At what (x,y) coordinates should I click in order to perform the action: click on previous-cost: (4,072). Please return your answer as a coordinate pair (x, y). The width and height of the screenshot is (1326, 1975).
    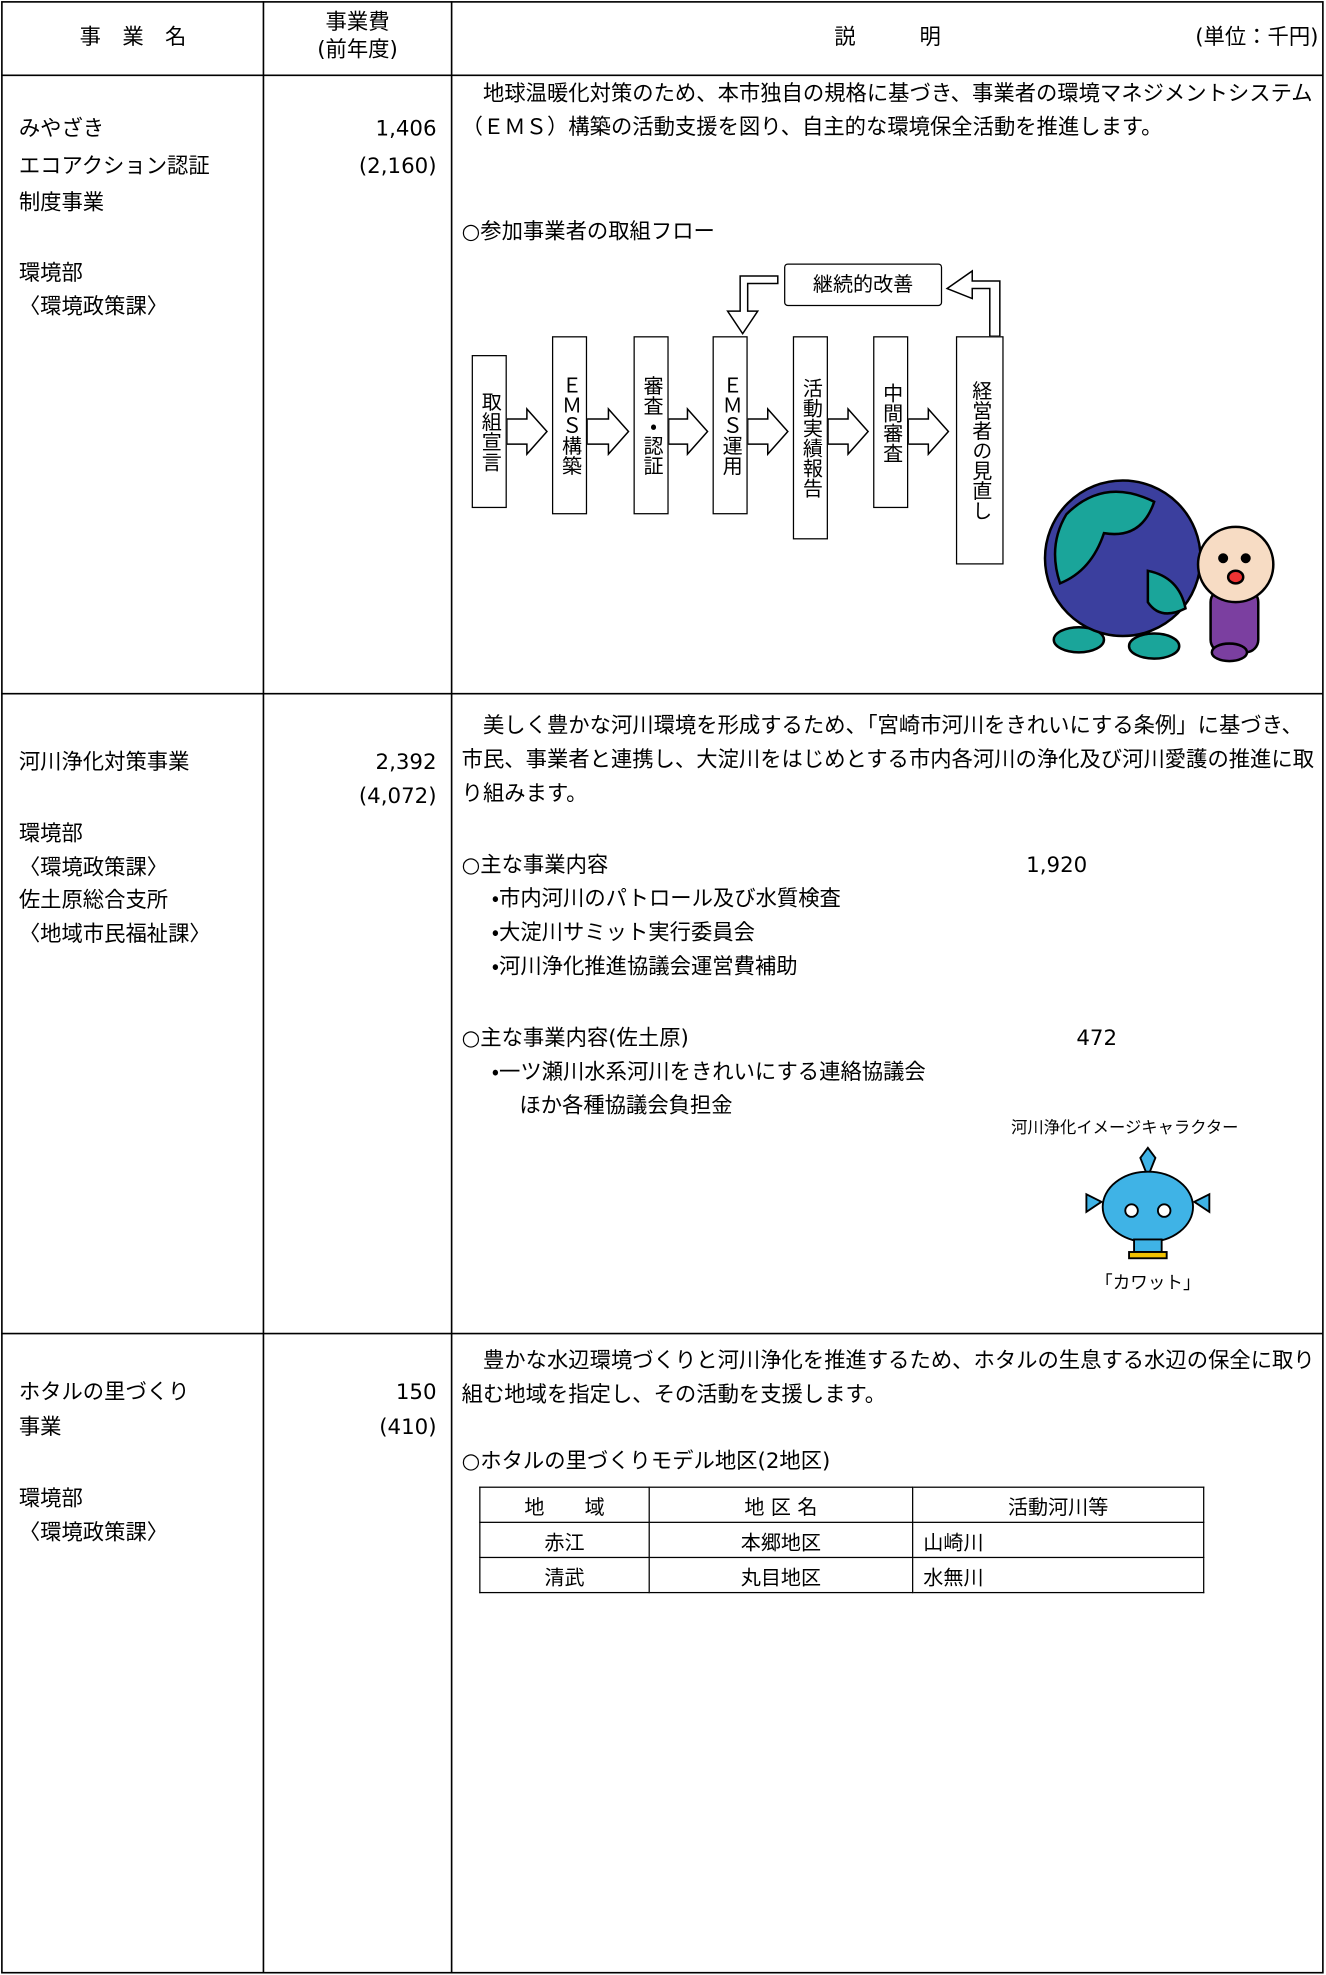
    Looking at the image, I should click on (397, 797).